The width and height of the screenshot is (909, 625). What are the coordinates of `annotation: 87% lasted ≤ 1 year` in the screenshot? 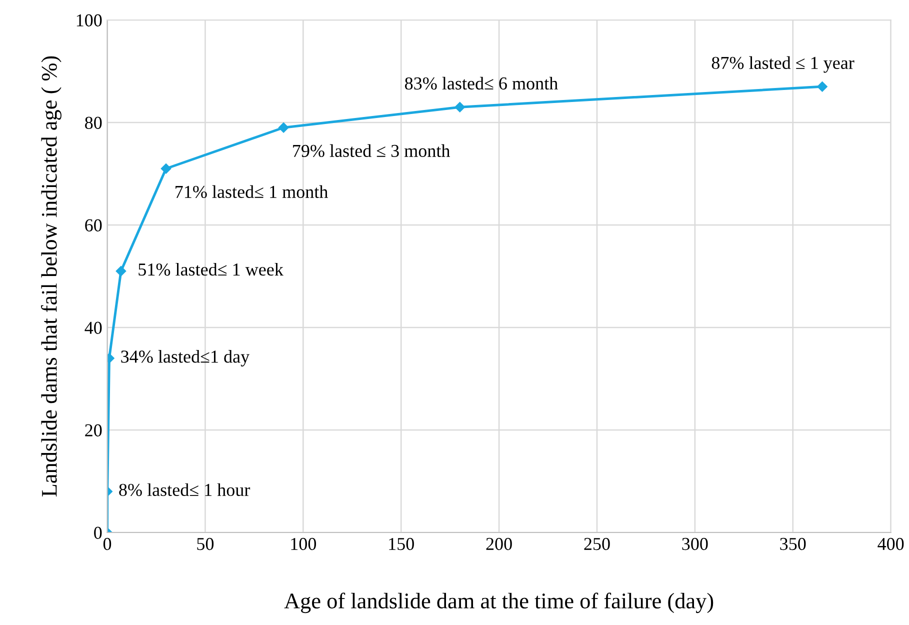 It's located at (783, 64).